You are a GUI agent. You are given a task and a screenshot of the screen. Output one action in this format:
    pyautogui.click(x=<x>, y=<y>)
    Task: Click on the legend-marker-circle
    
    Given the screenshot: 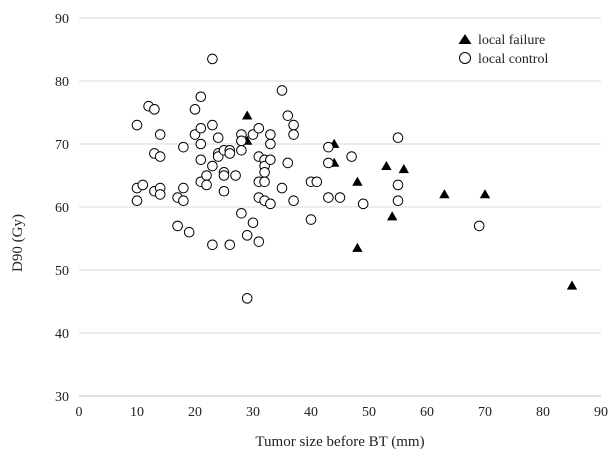 What is the action you would take?
    pyautogui.click(x=465, y=58)
    